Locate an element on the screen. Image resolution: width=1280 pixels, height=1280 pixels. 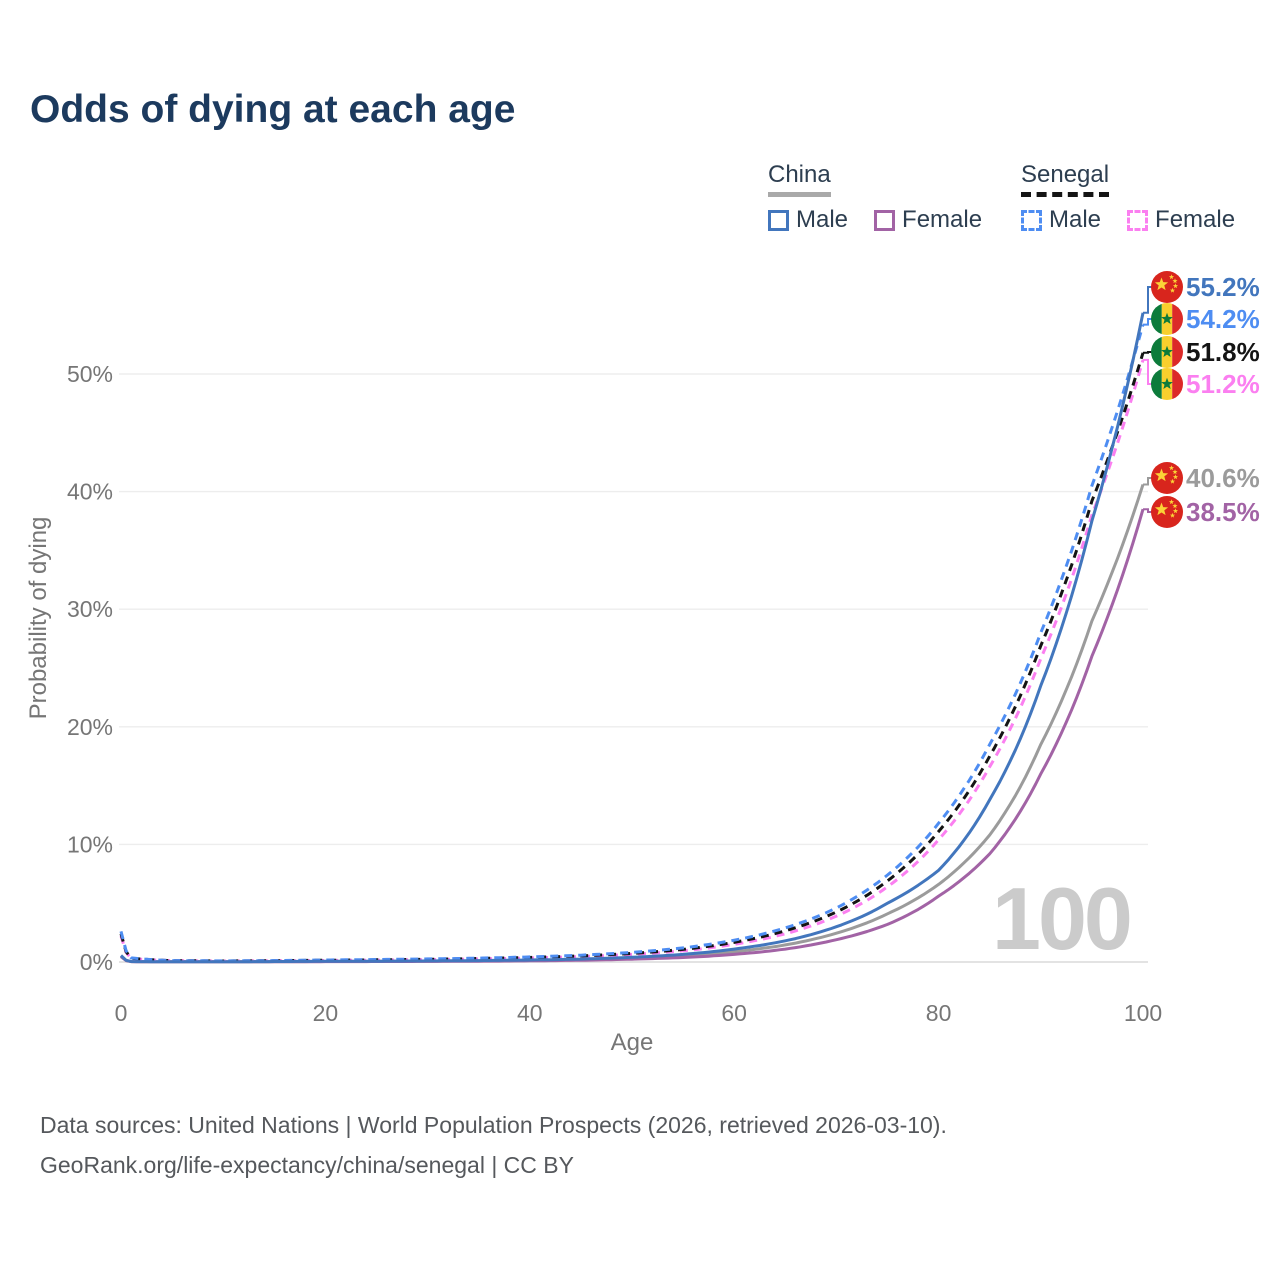
y-axis-title: Probability of dying is located at coordinates (38, 618).